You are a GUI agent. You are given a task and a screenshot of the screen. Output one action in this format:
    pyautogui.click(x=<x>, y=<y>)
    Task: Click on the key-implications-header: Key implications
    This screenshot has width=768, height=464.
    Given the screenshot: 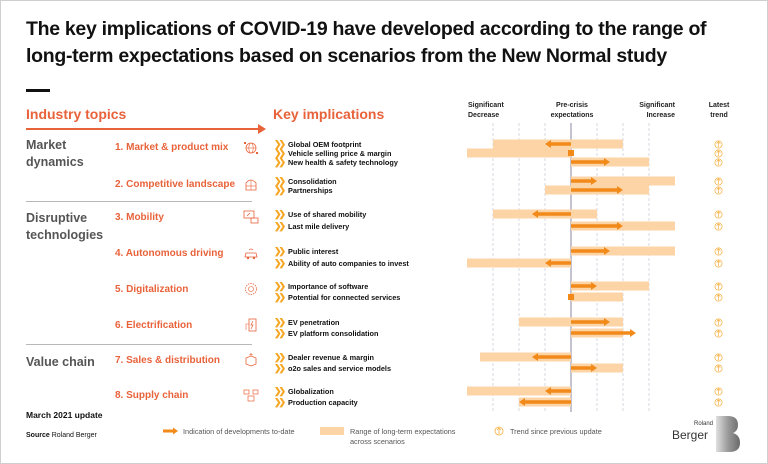 What is the action you would take?
    pyautogui.click(x=329, y=114)
    